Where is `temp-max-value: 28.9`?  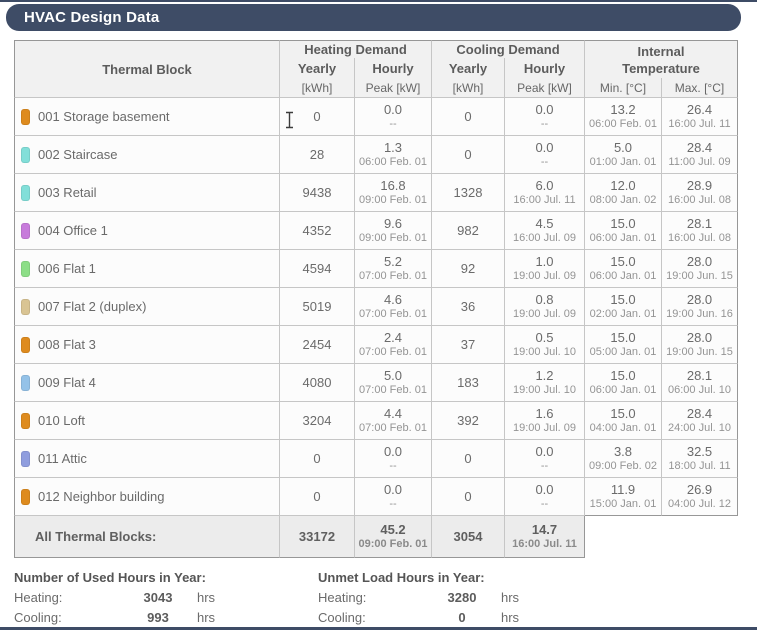
temp-max-value: 28.9 is located at coordinates (699, 185).